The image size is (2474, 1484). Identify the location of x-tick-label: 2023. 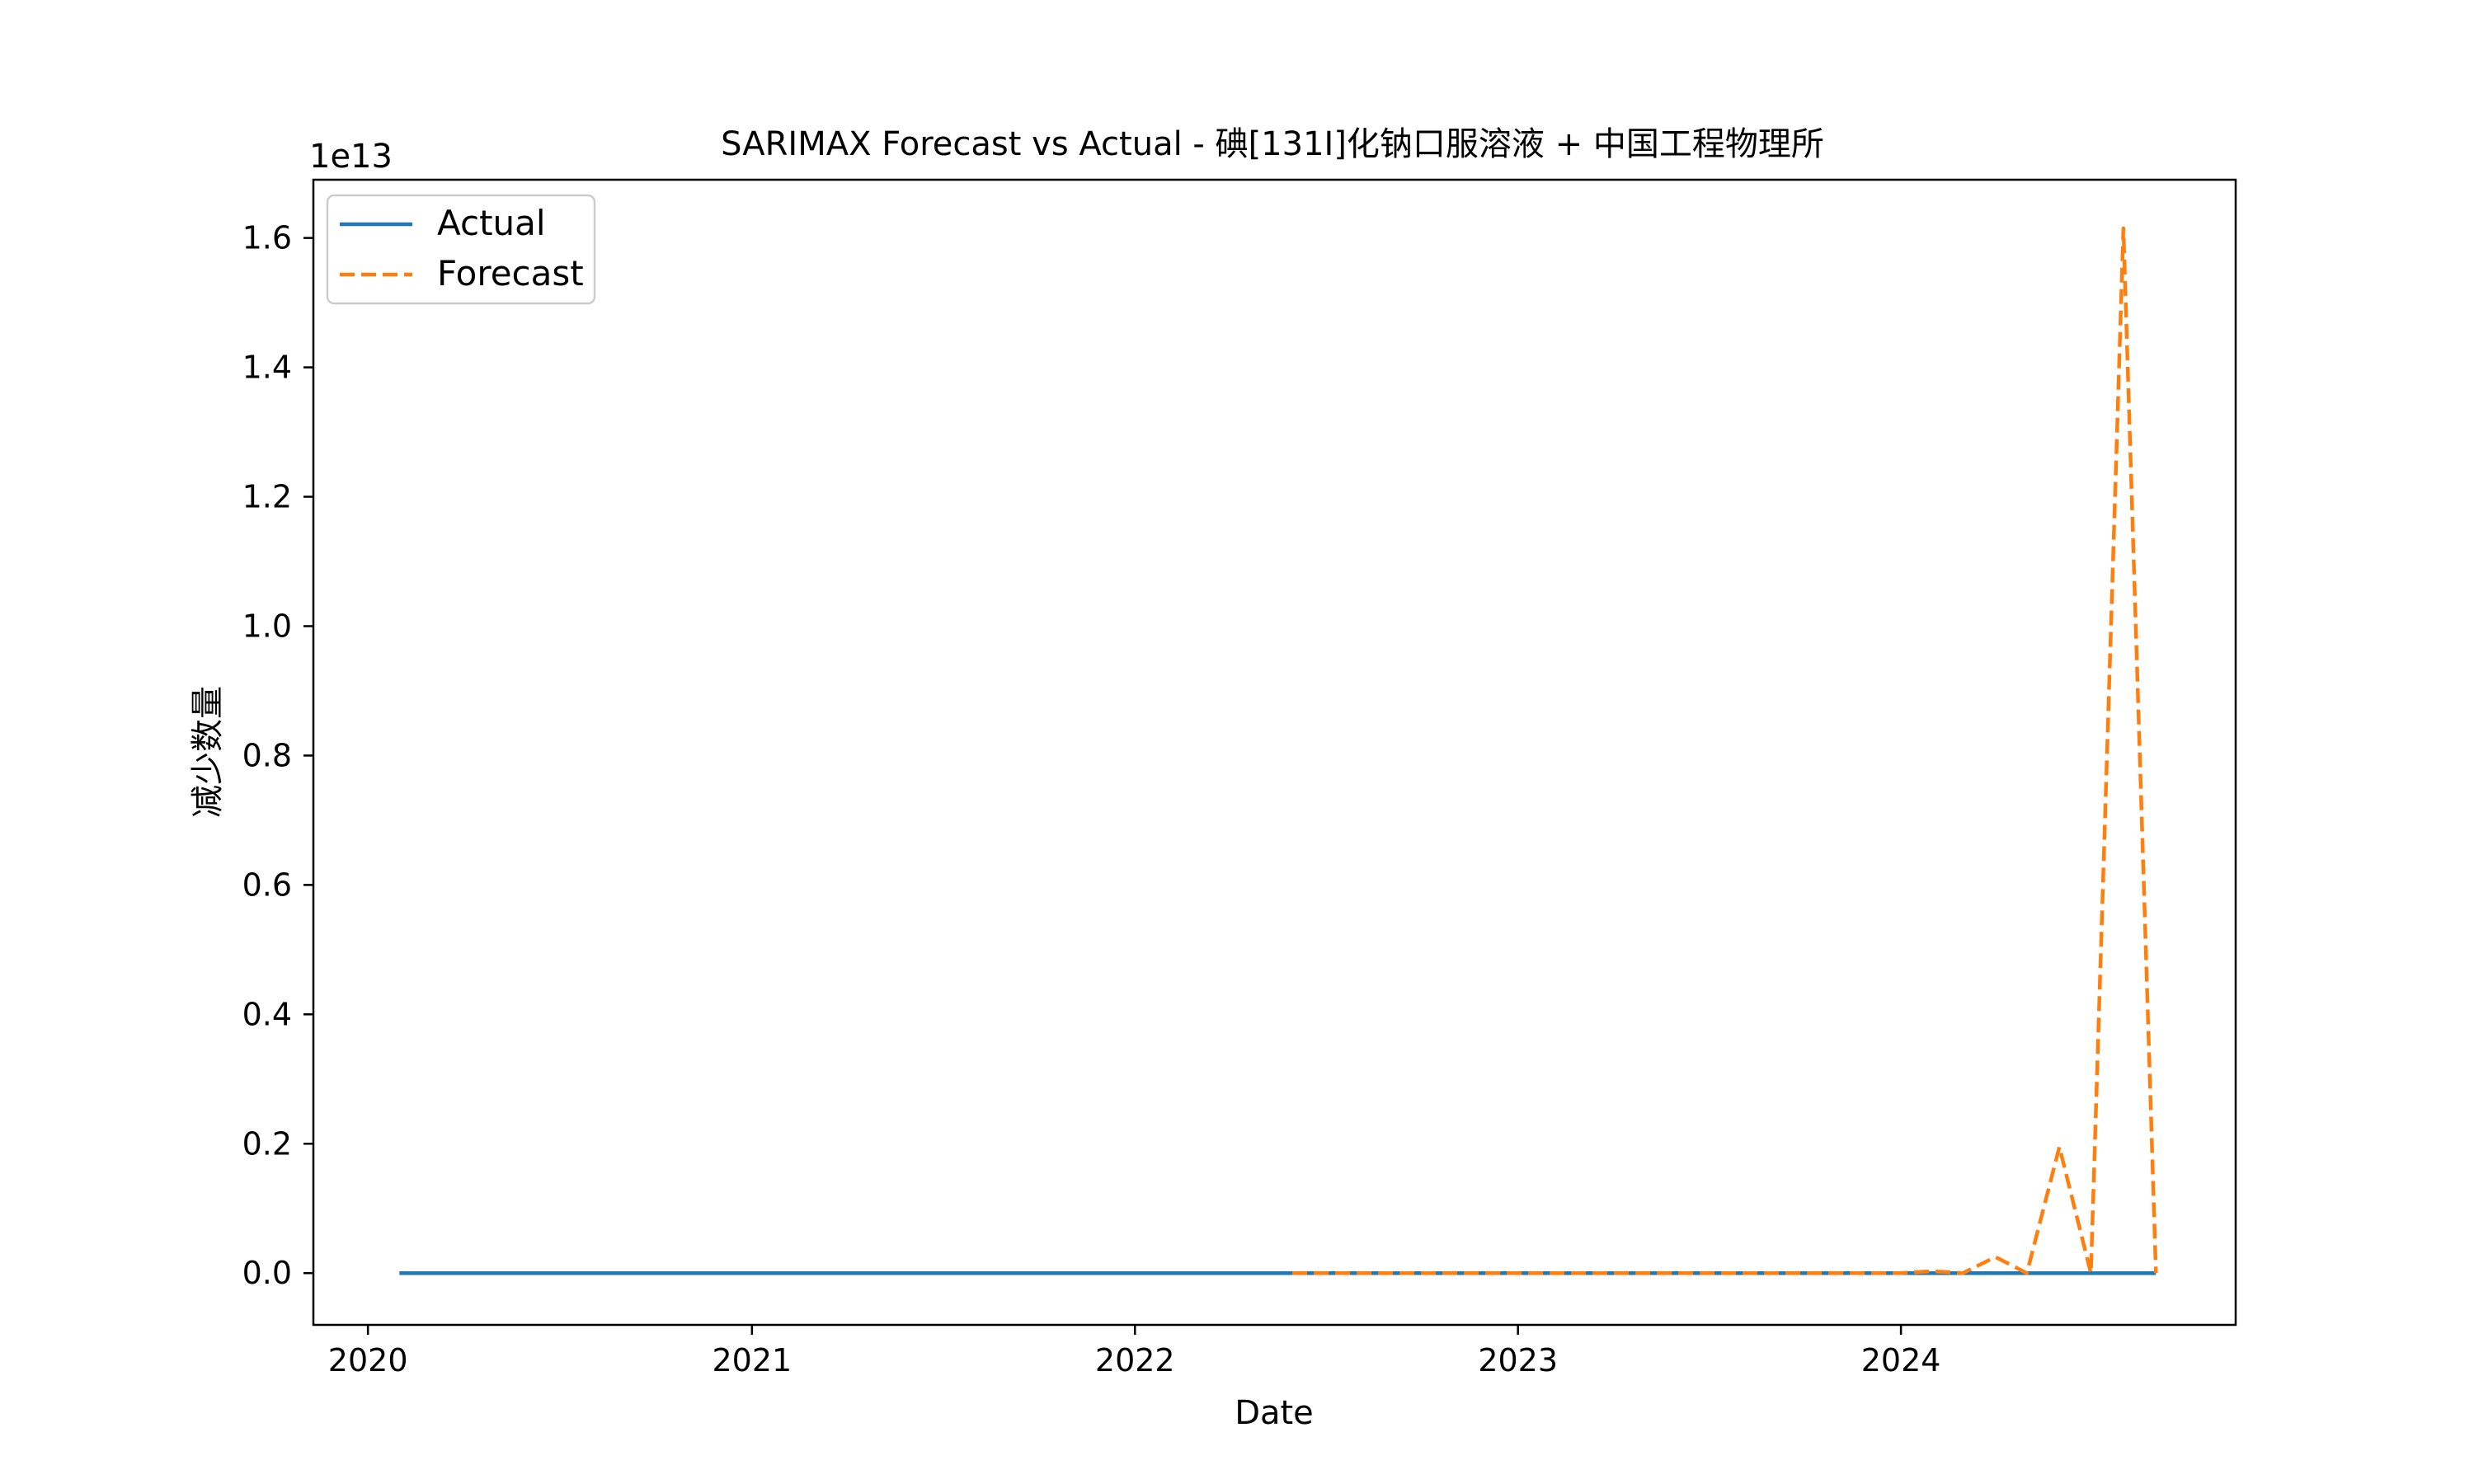
(1518, 1360).